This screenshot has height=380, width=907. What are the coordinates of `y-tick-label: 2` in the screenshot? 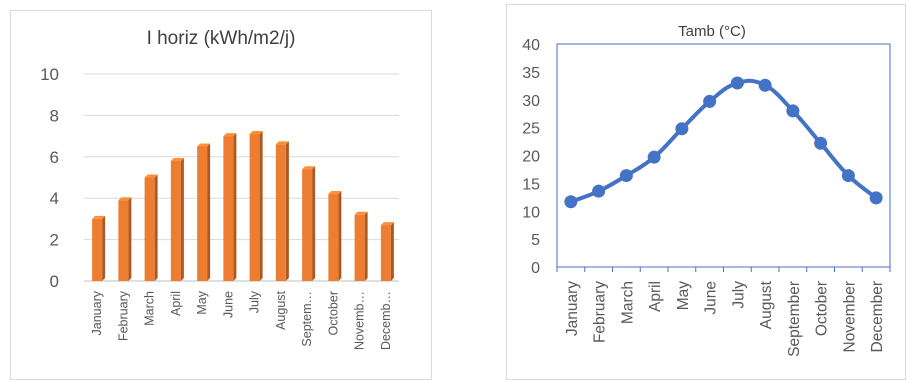 It's located at (54, 240).